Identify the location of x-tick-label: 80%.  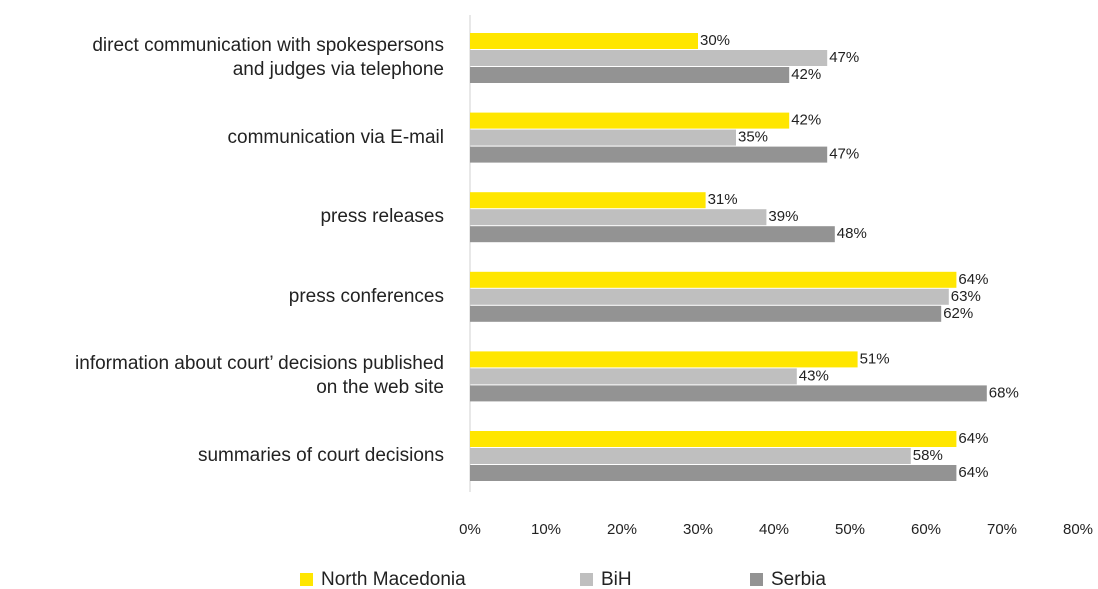
(1078, 529).